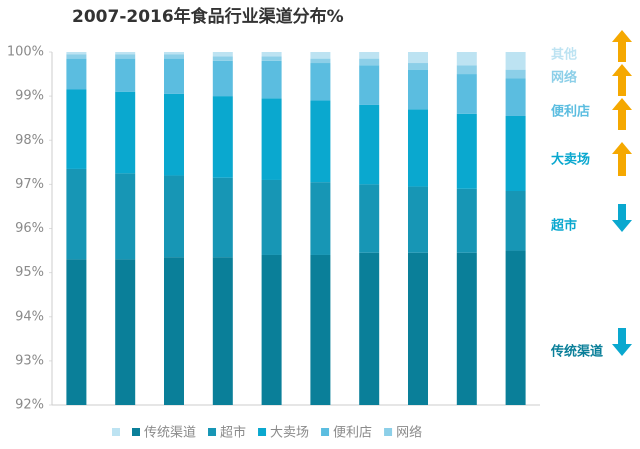 The height and width of the screenshot is (449, 640). Describe the element at coordinates (29, 360) in the screenshot. I see `y-tick-label: 93%` at that location.